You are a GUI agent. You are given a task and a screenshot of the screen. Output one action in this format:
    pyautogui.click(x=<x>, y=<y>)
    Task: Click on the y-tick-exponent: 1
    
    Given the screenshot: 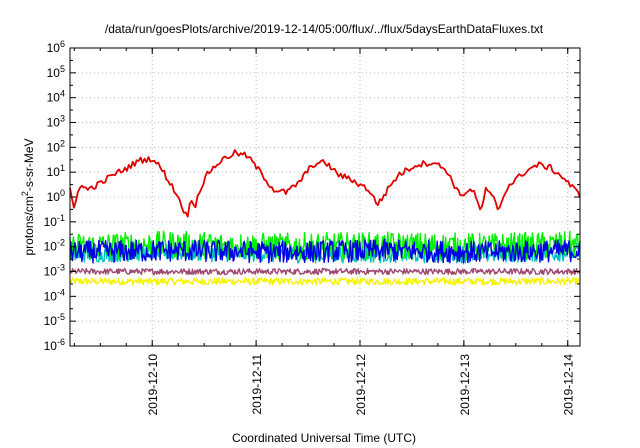 What is the action you would take?
    pyautogui.click(x=62, y=168)
    